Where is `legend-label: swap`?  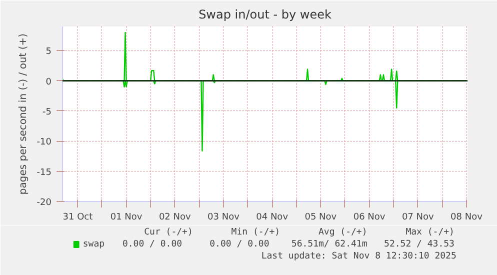
legend-label: swap is located at coordinates (93, 245).